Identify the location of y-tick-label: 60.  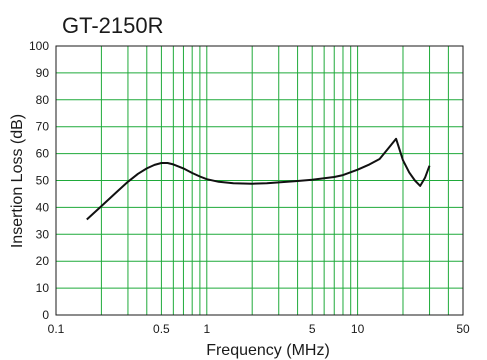
(43, 154).